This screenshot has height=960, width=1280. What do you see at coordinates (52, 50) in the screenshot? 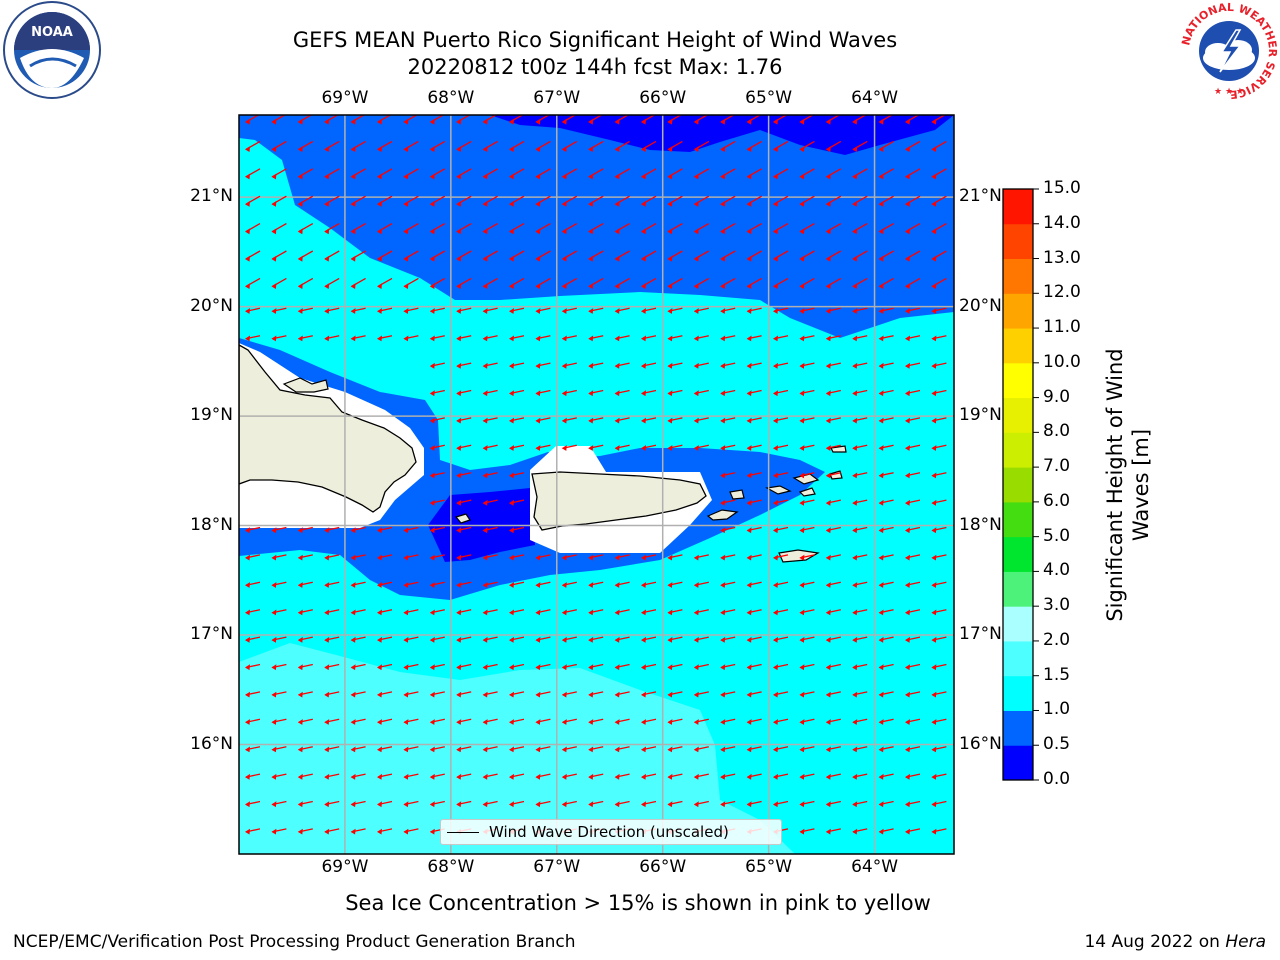
I see `noaa-logo: NOAA` at bounding box center [52, 50].